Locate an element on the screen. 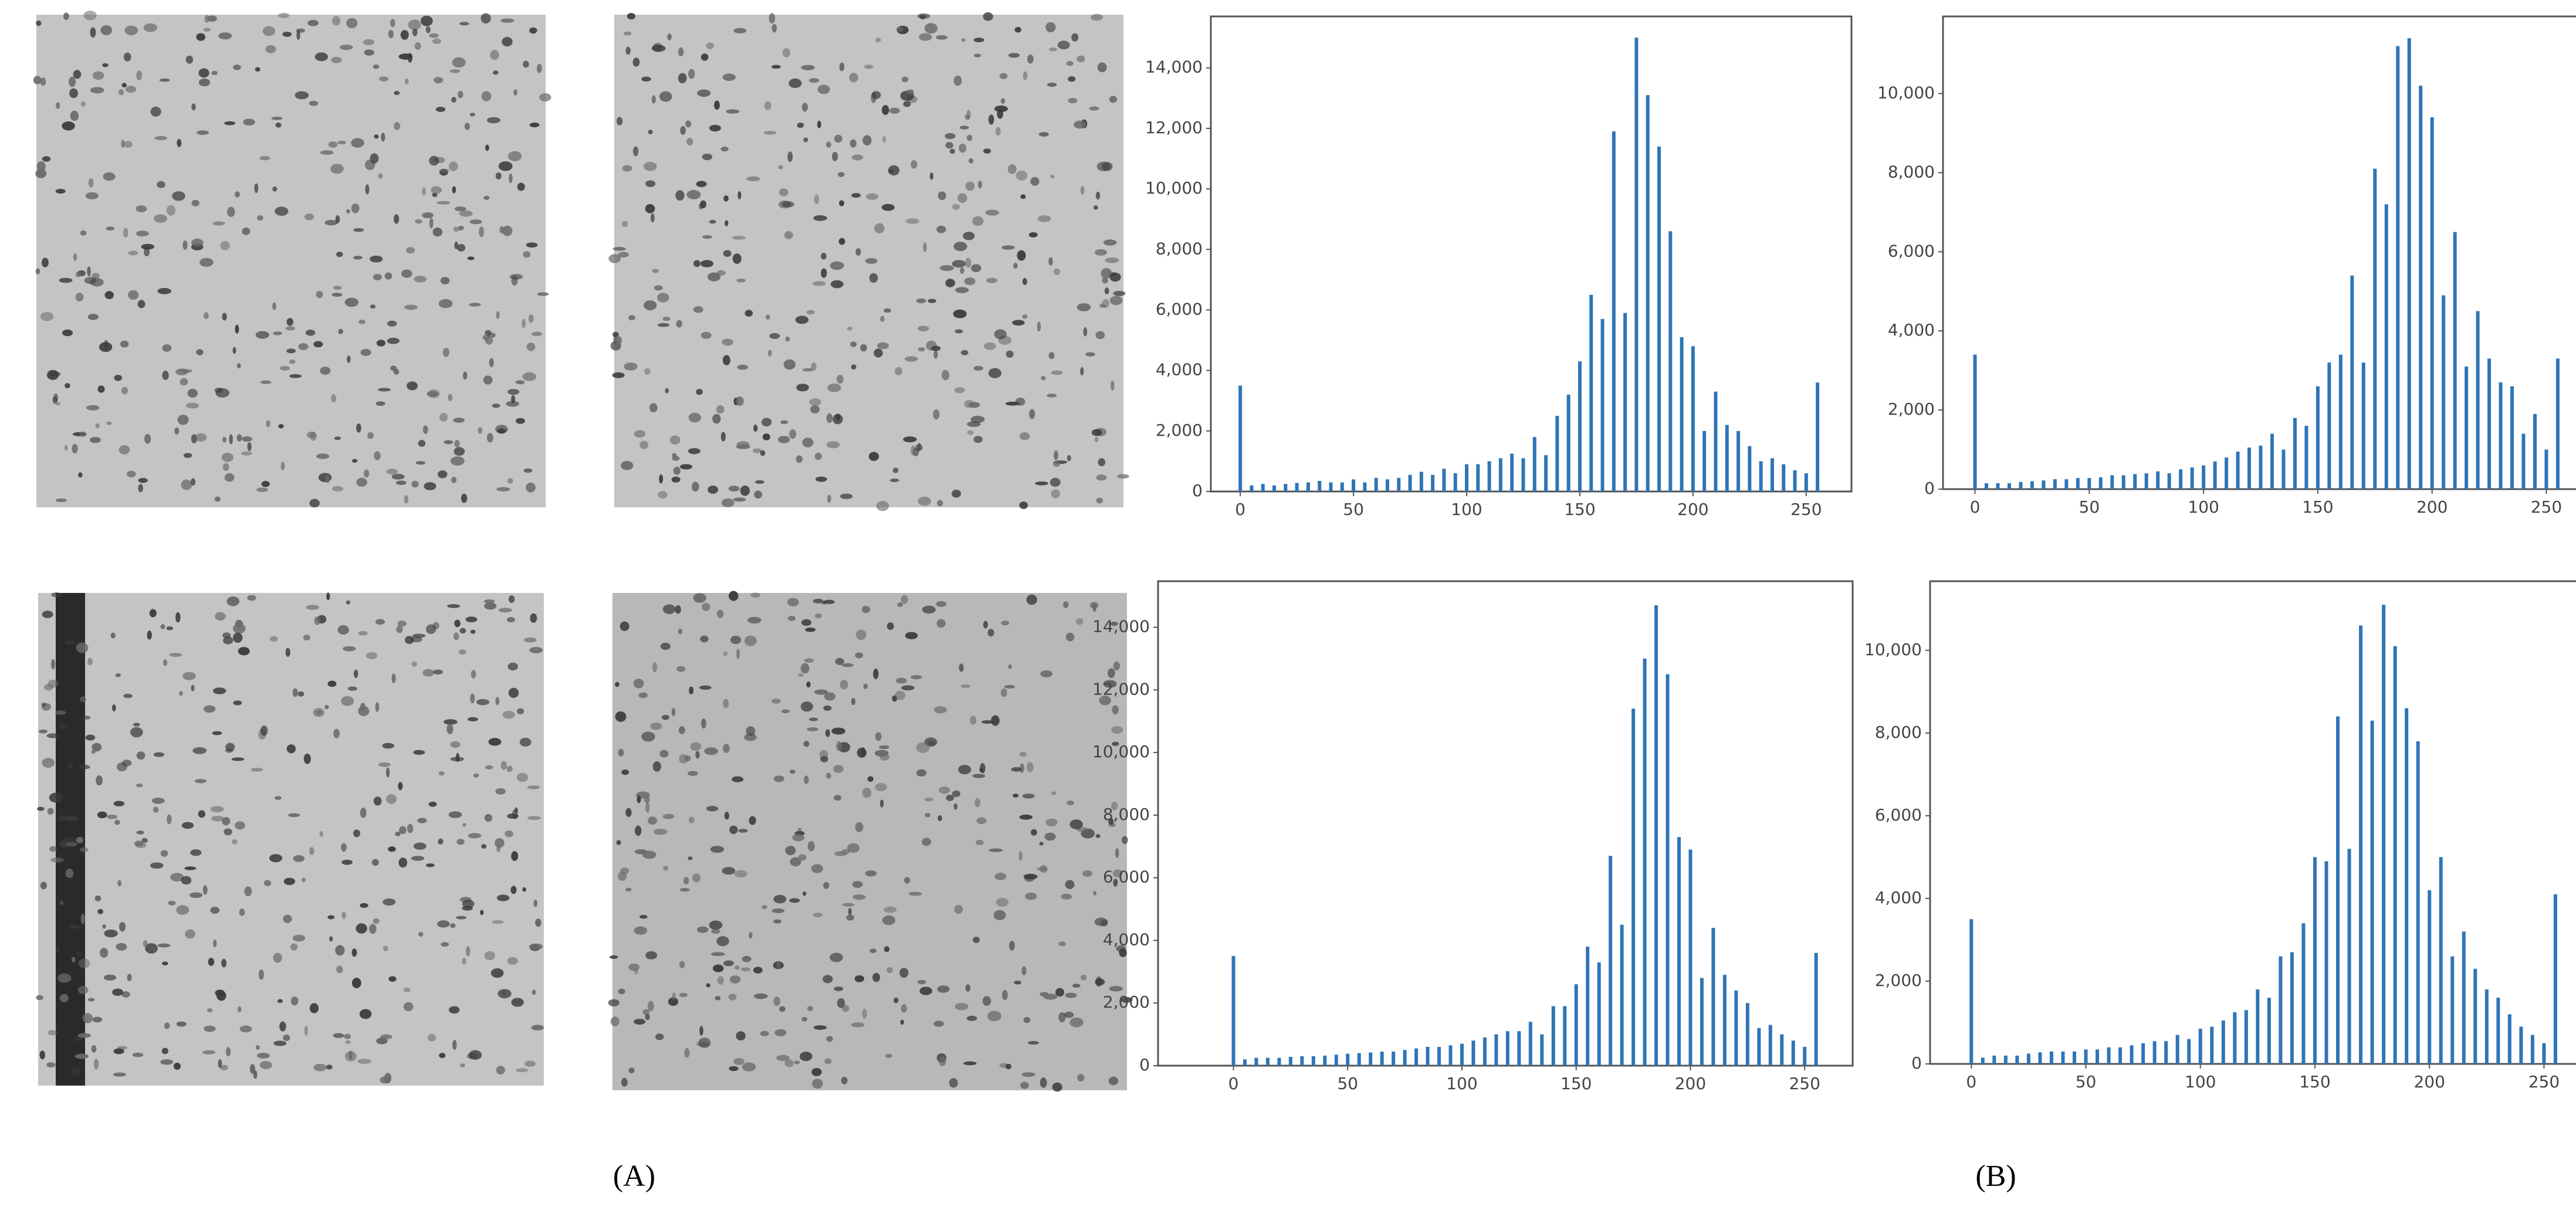 The width and height of the screenshot is (2576, 1207). x-tick-label: 250 is located at coordinates (2544, 1082).